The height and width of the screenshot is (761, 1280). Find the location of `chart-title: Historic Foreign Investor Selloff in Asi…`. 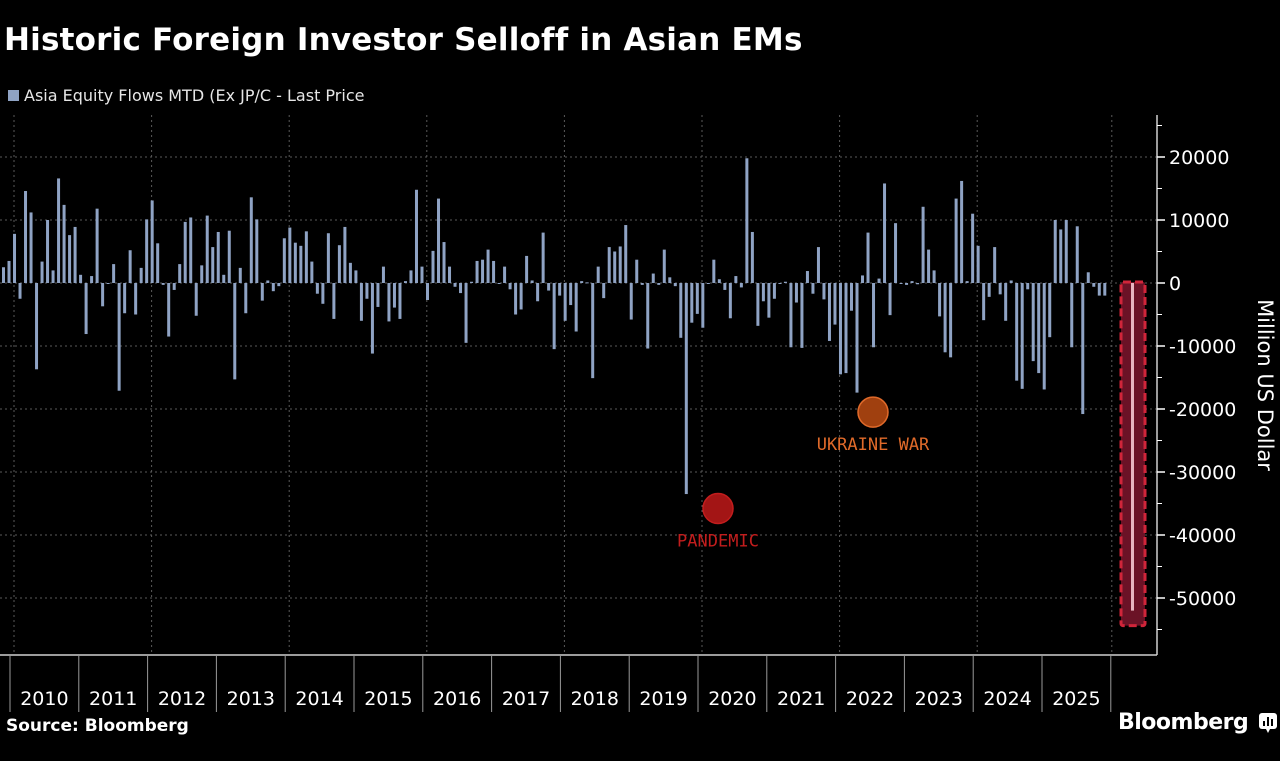

chart-title: Historic Foreign Investor Selloff in Asi… is located at coordinates (403, 40).